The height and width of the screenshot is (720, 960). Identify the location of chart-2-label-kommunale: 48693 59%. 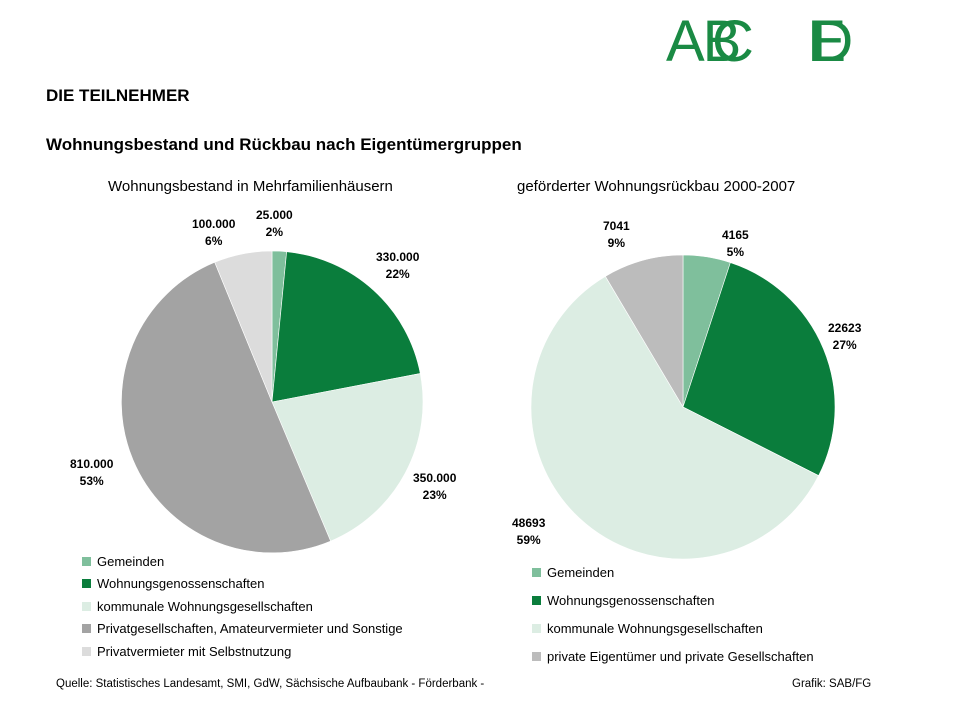
(528, 532).